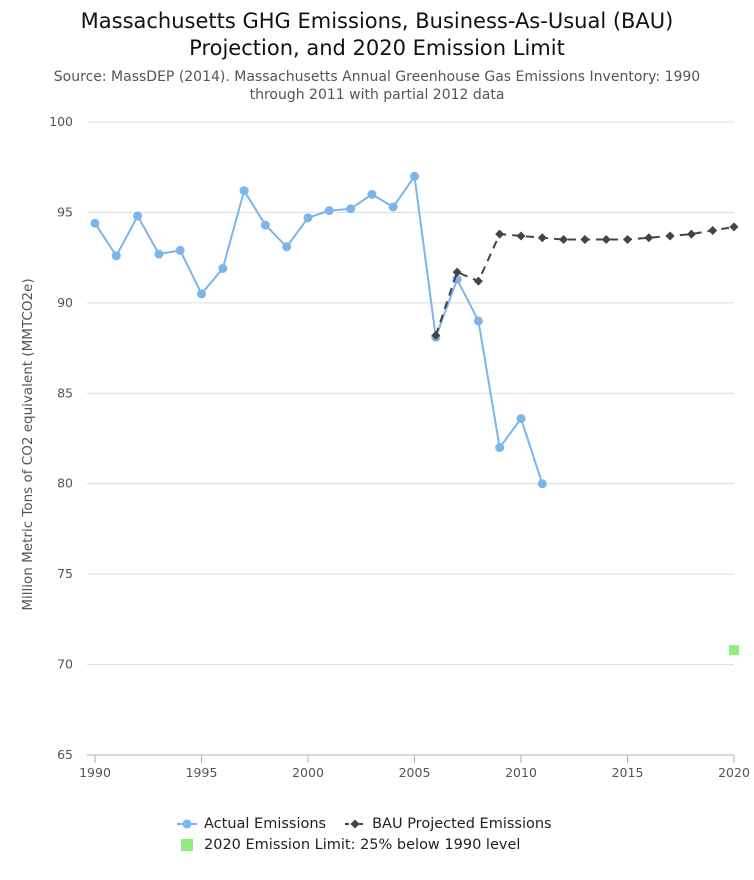 Image resolution: width=754 pixels, height=880 pixels. Describe the element at coordinates (462, 824) in the screenshot. I see `legend-label: BAU Projected Emissions` at that location.